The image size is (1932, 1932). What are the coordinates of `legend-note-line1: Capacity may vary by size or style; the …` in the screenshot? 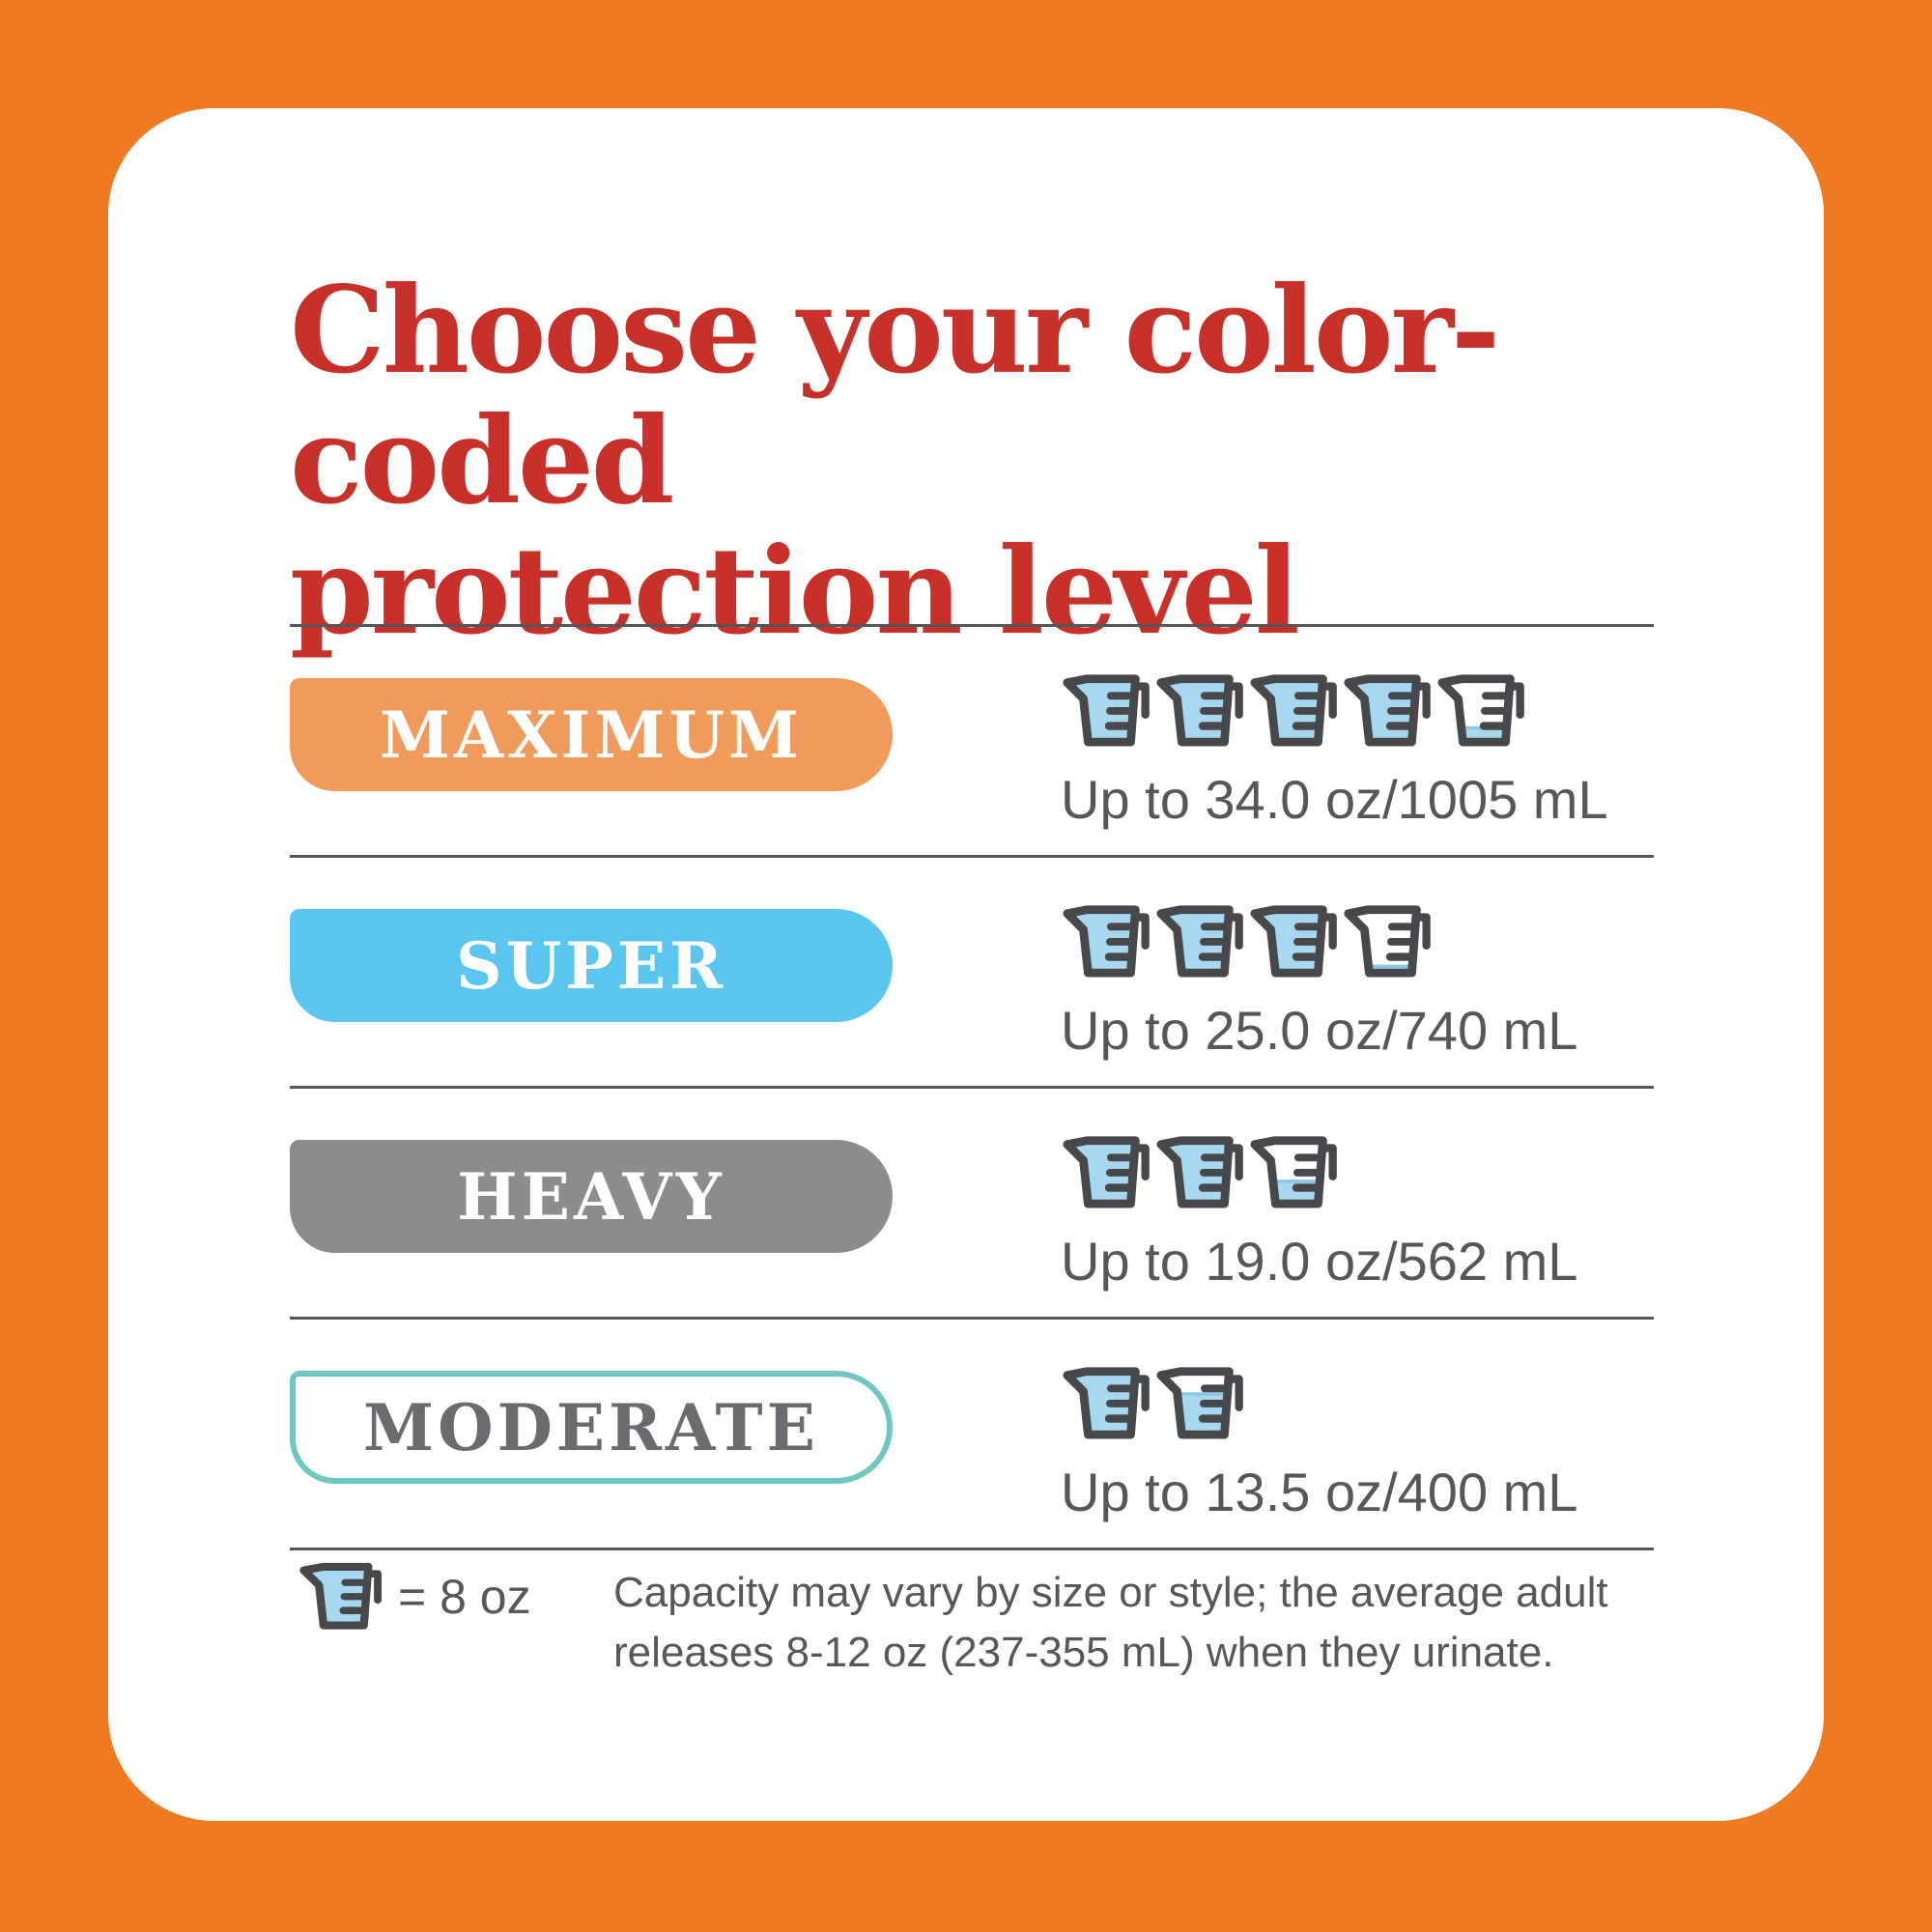 It's located at (1110, 1592).